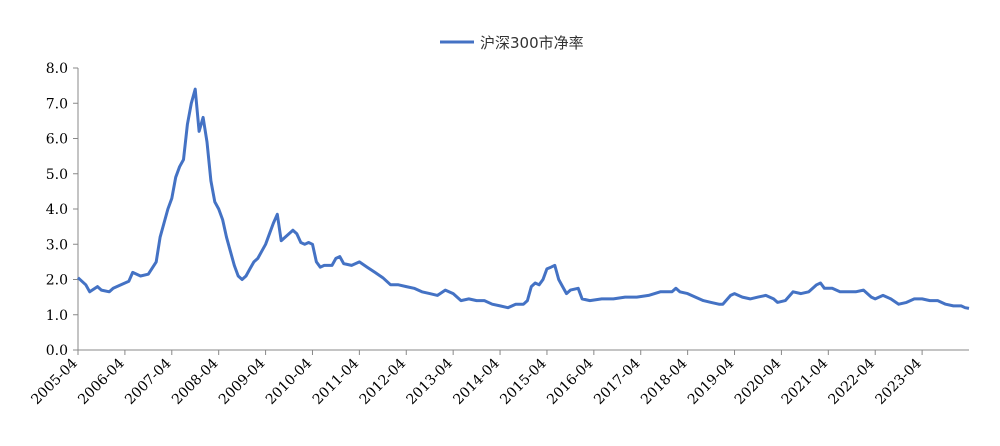  I want to click on y-tick-label: 5.0, so click(57, 175).